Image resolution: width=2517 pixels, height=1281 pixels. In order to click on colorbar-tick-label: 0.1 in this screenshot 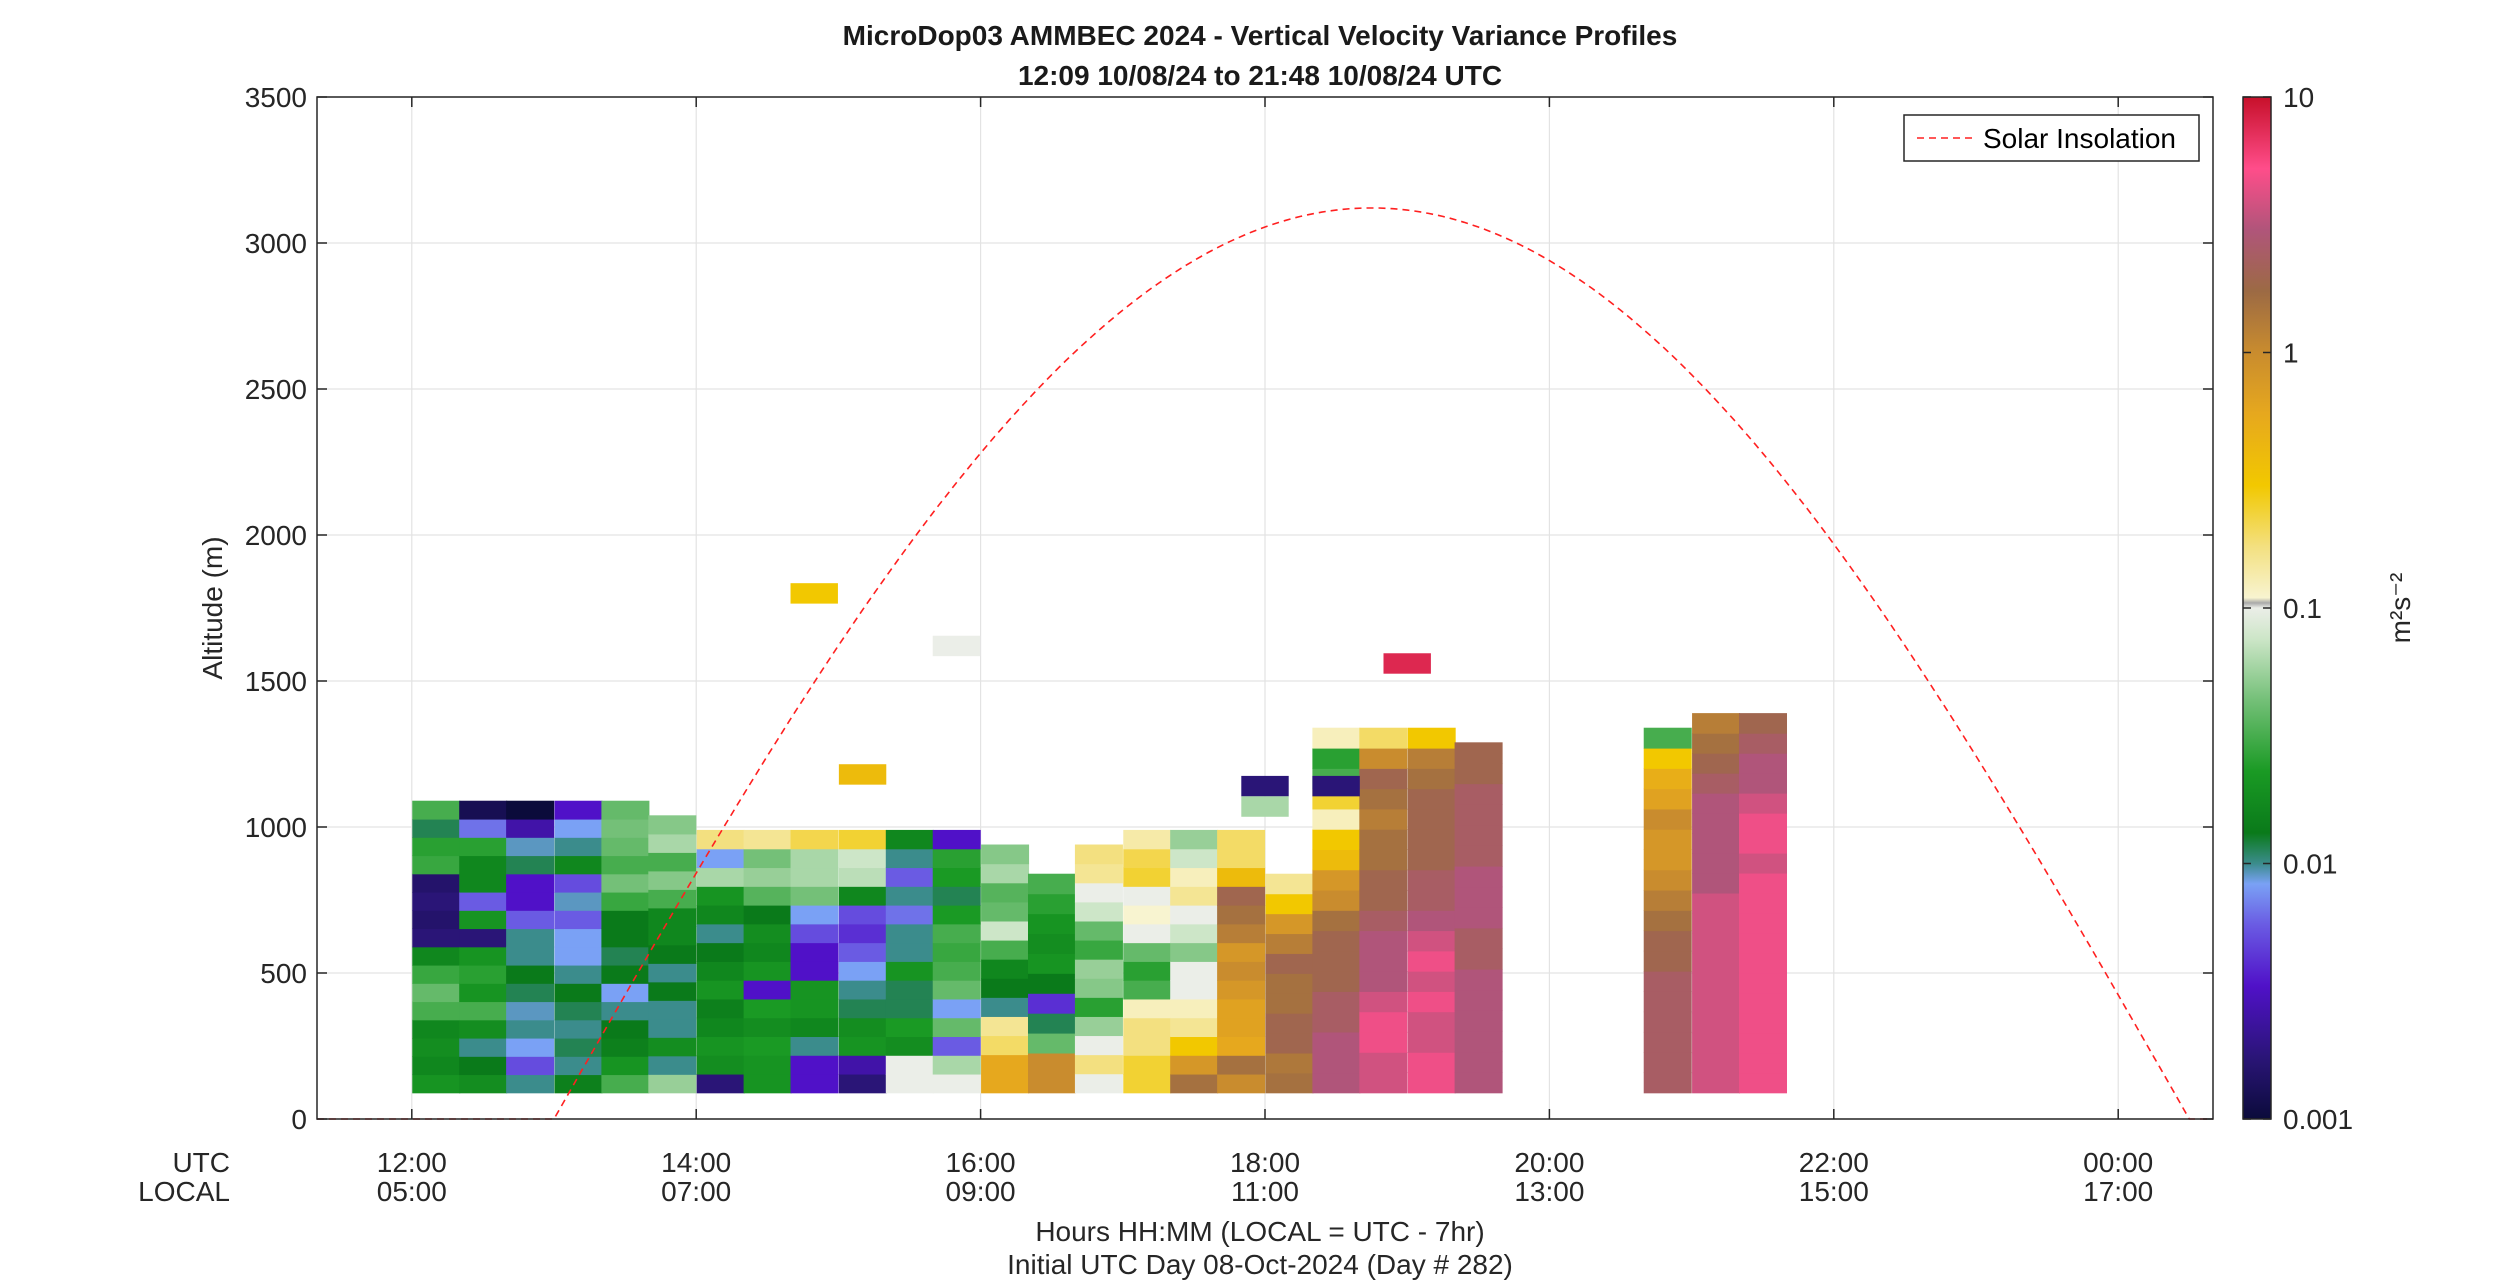, I will do `click(2302, 608)`.